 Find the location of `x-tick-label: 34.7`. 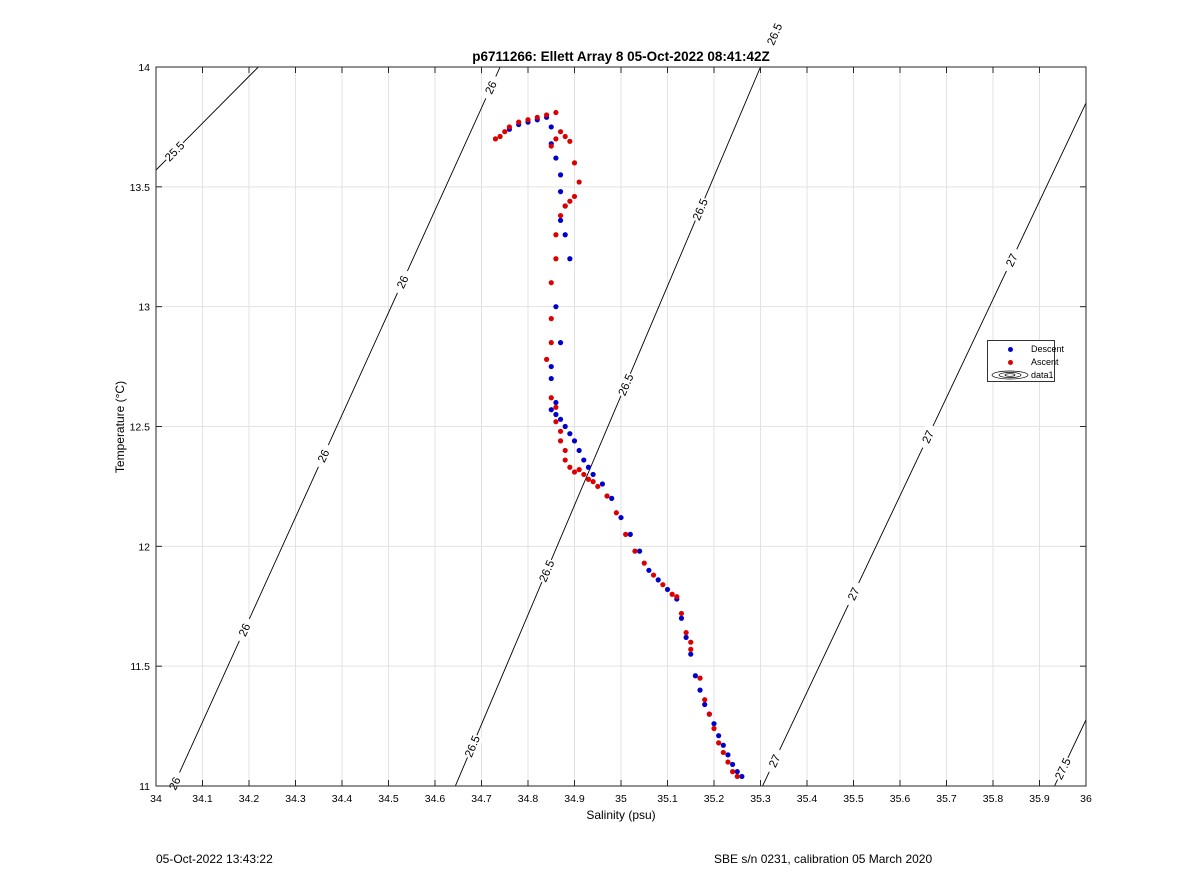

x-tick-label: 34.7 is located at coordinates (481, 799).